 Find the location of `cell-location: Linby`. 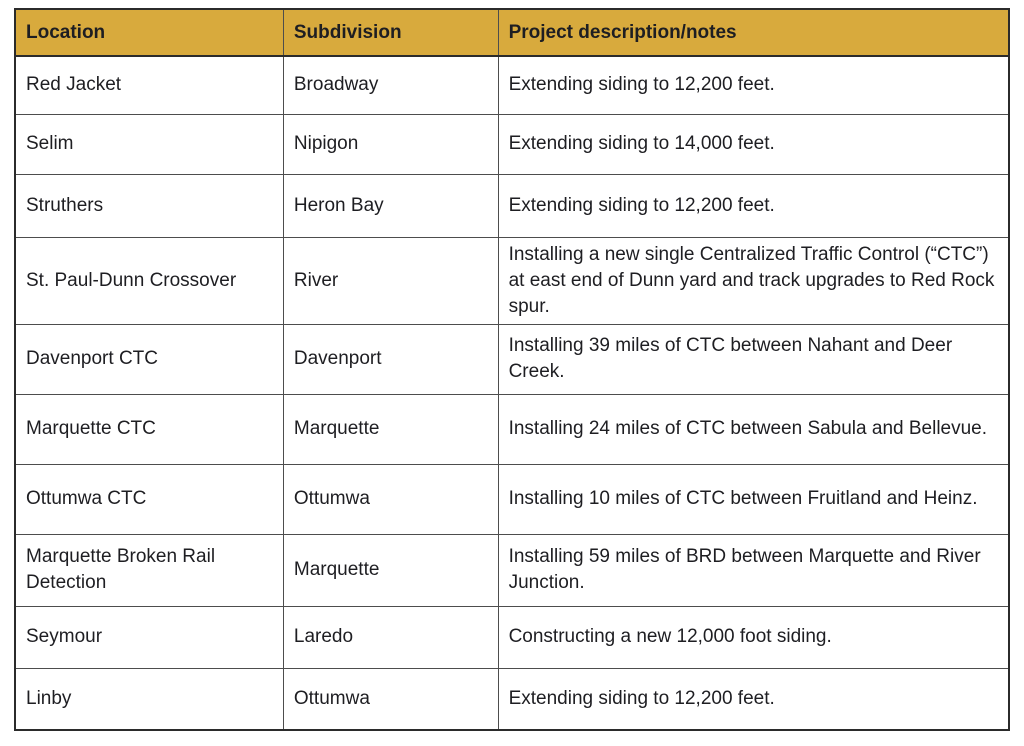

cell-location: Linby is located at coordinates (149, 699).